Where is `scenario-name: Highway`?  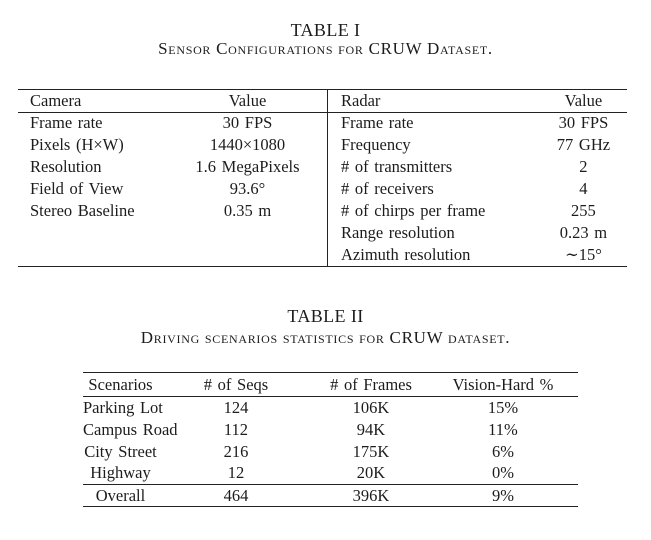 scenario-name: Highway is located at coordinates (120, 473).